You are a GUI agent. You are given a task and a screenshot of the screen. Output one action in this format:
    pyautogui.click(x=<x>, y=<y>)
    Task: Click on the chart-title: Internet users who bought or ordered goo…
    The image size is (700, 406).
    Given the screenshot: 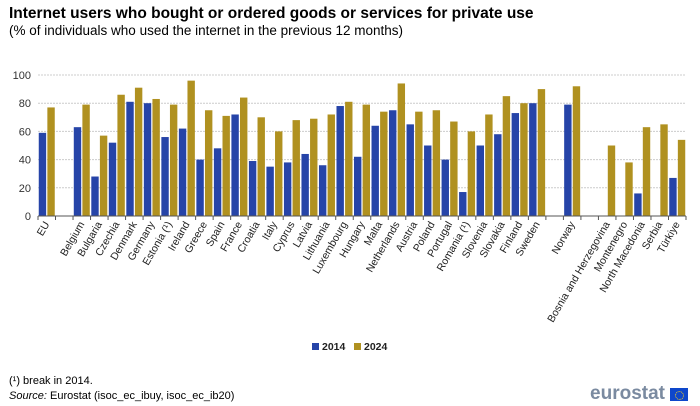 What is the action you would take?
    pyautogui.click(x=271, y=13)
    